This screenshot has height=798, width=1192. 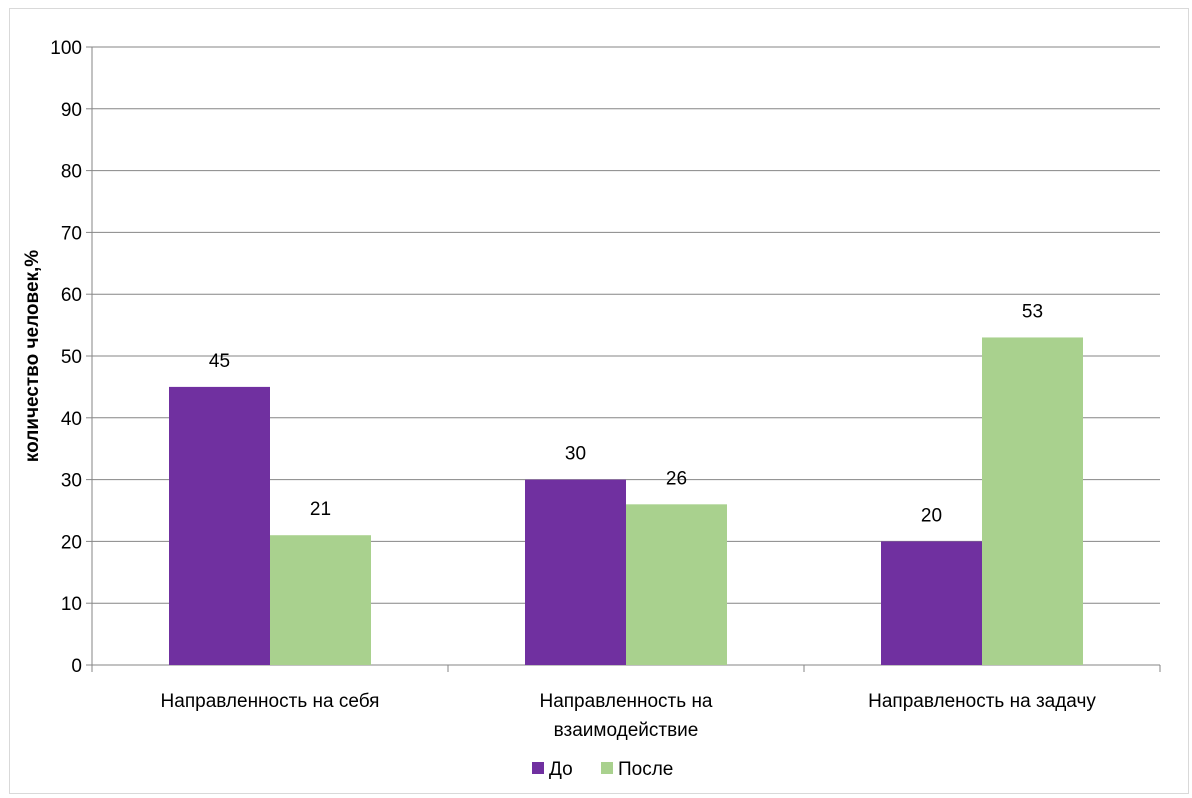 I want to click on x-tick-label: Направленность на, so click(x=625, y=701).